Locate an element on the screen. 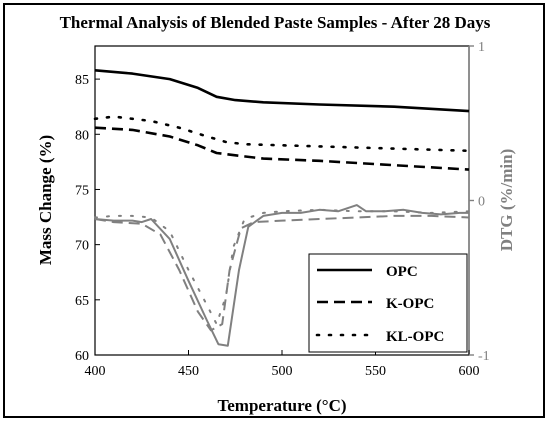 The width and height of the screenshot is (550, 423). x-axis: 400 450 500 550 600 is located at coordinates (282, 364).